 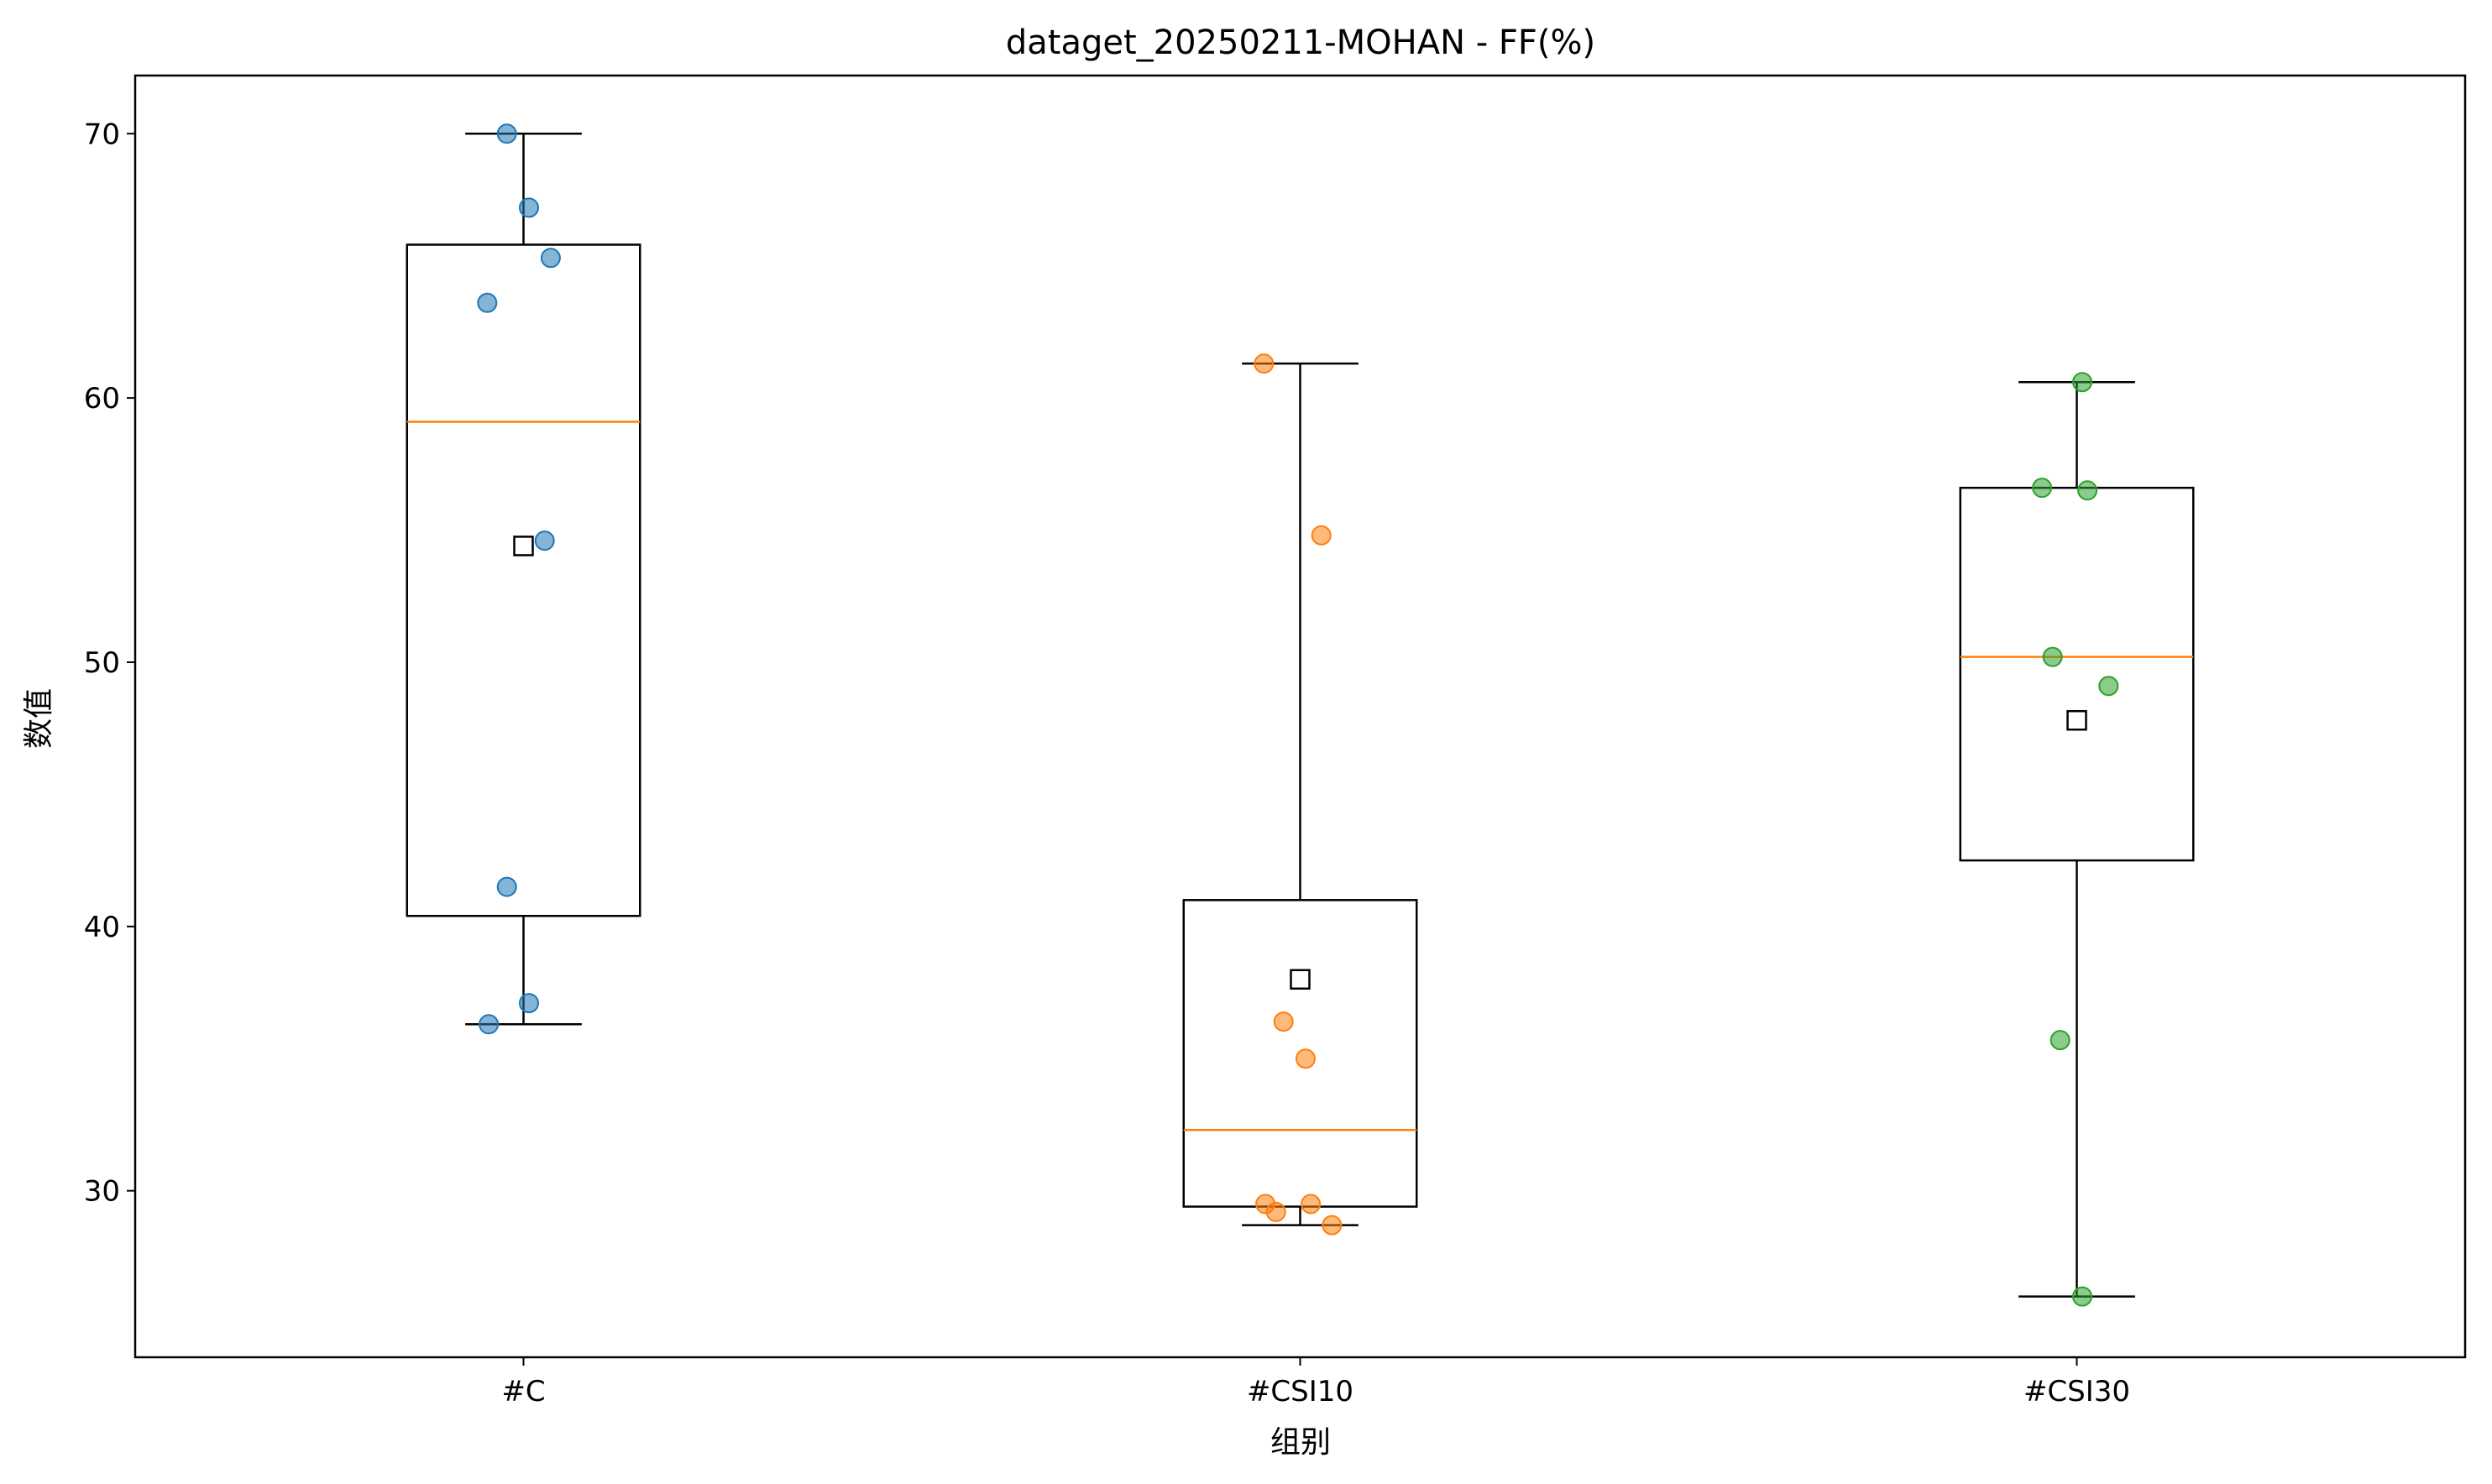 I want to click on y-tick-label: 60, so click(x=102, y=398).